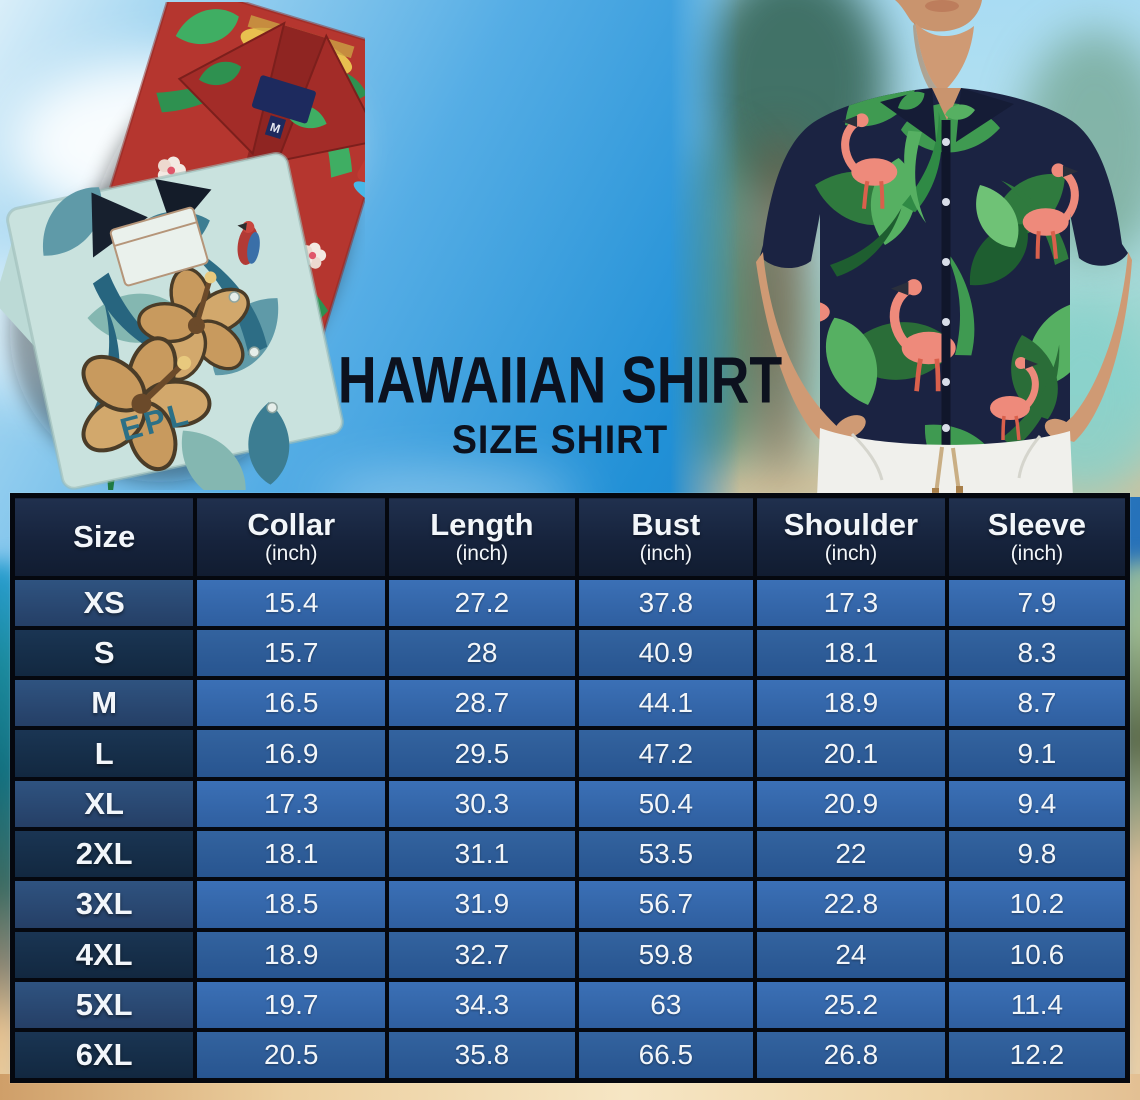 The width and height of the screenshot is (1140, 1100). I want to click on table-row: S 15.7 28 40.9 18.1 8.3, so click(570, 653).